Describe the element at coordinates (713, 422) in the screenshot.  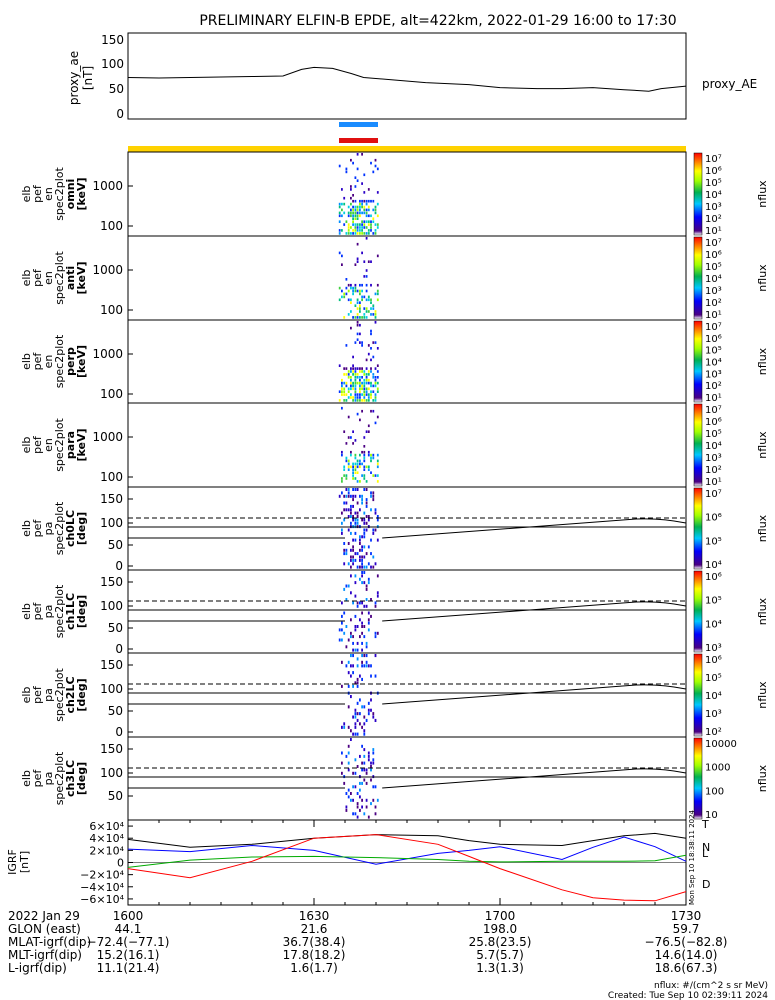
I see `spec_para-cbar-tick: 10⁶` at that location.